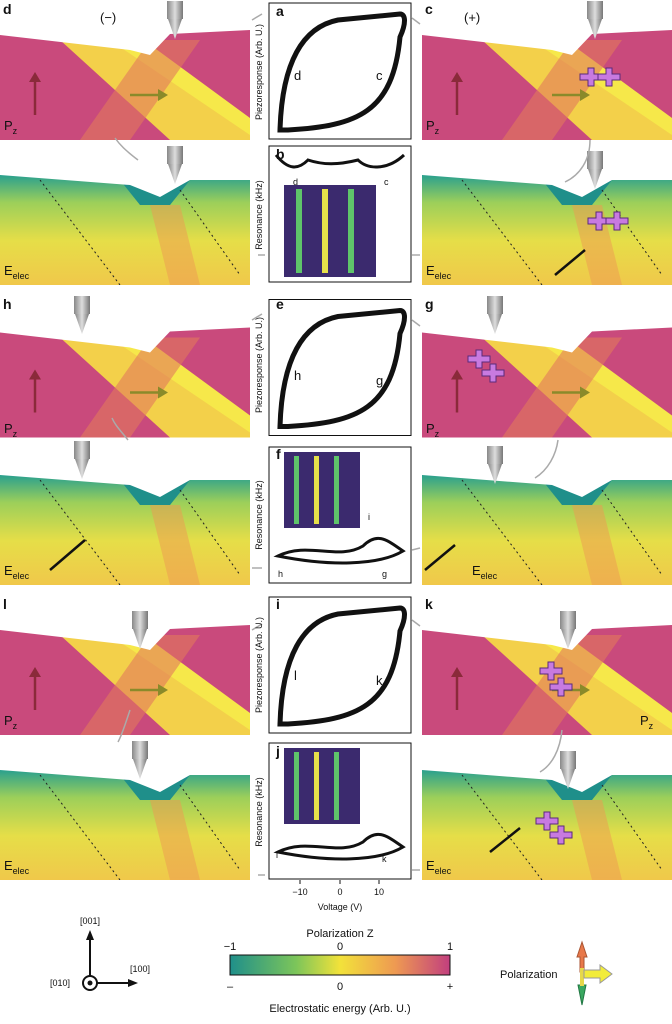 The height and width of the screenshot is (1024, 672). I want to click on curve-label: i, so click(369, 517).